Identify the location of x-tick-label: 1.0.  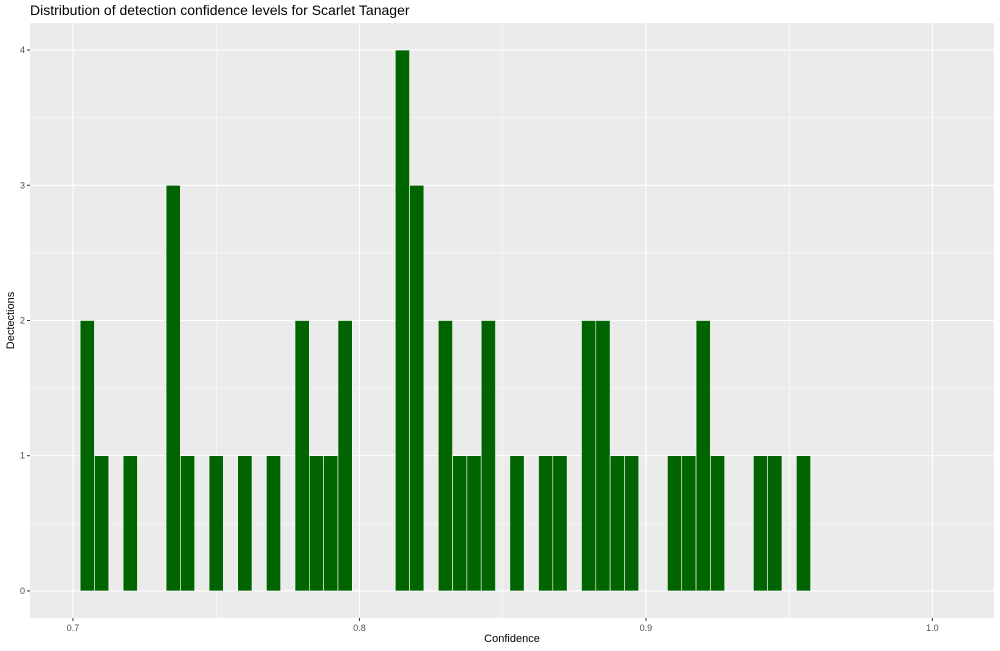
(932, 628).